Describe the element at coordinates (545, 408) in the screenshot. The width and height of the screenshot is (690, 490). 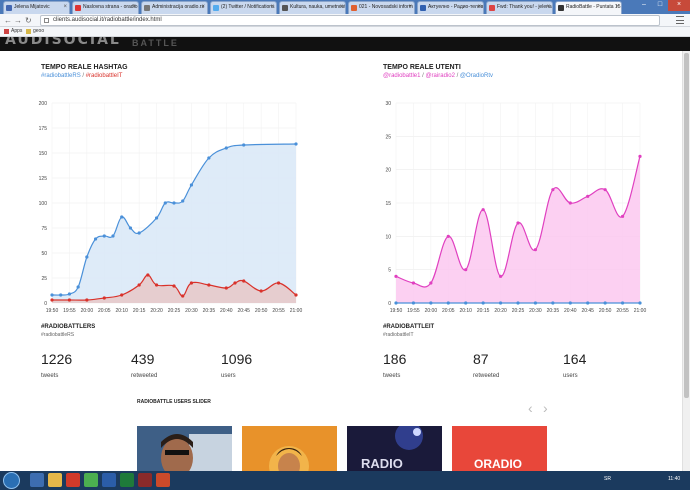
I see `slider-next-button: ›` at that location.